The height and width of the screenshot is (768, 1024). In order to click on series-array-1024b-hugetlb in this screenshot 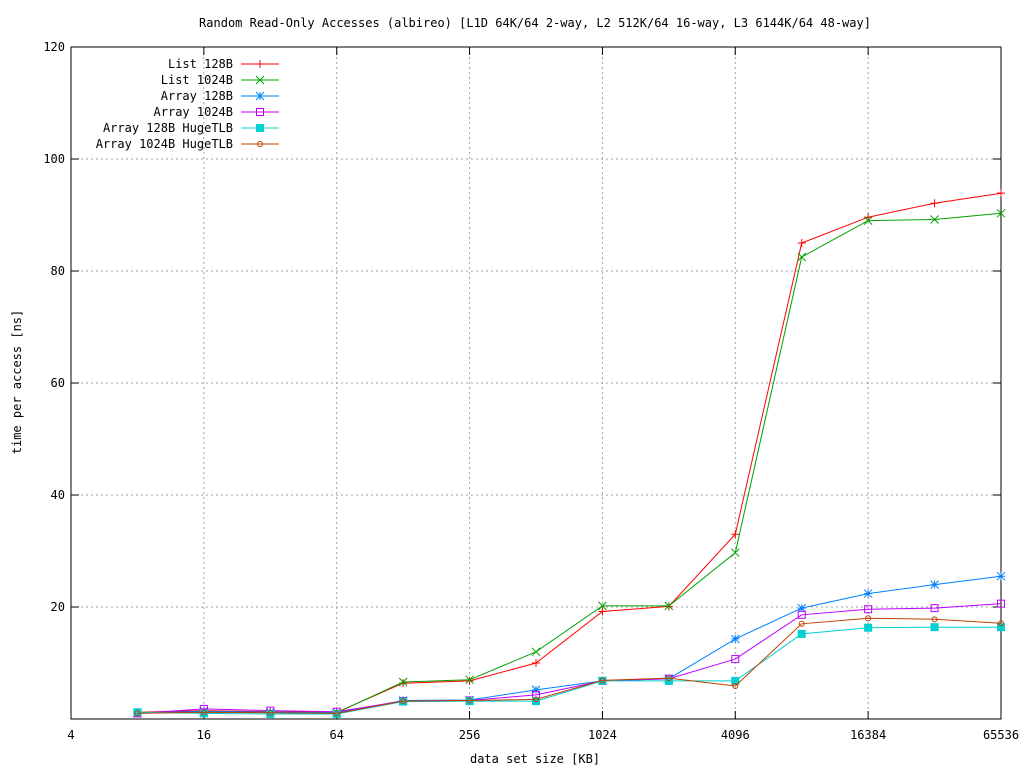, I will do `click(569, 666)`.